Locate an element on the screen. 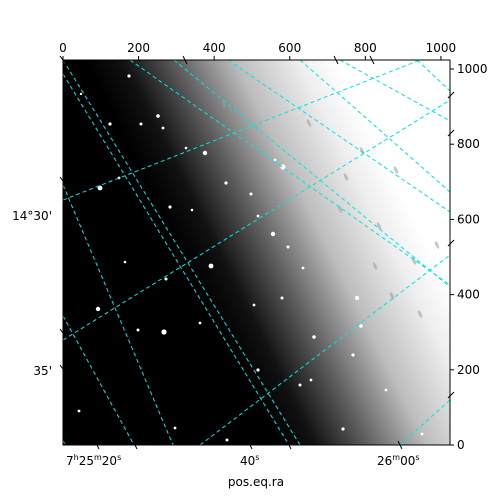 Image resolution: width=500 pixels, height=500 pixels. x-tick-label-3: 600 is located at coordinates (289, 48).